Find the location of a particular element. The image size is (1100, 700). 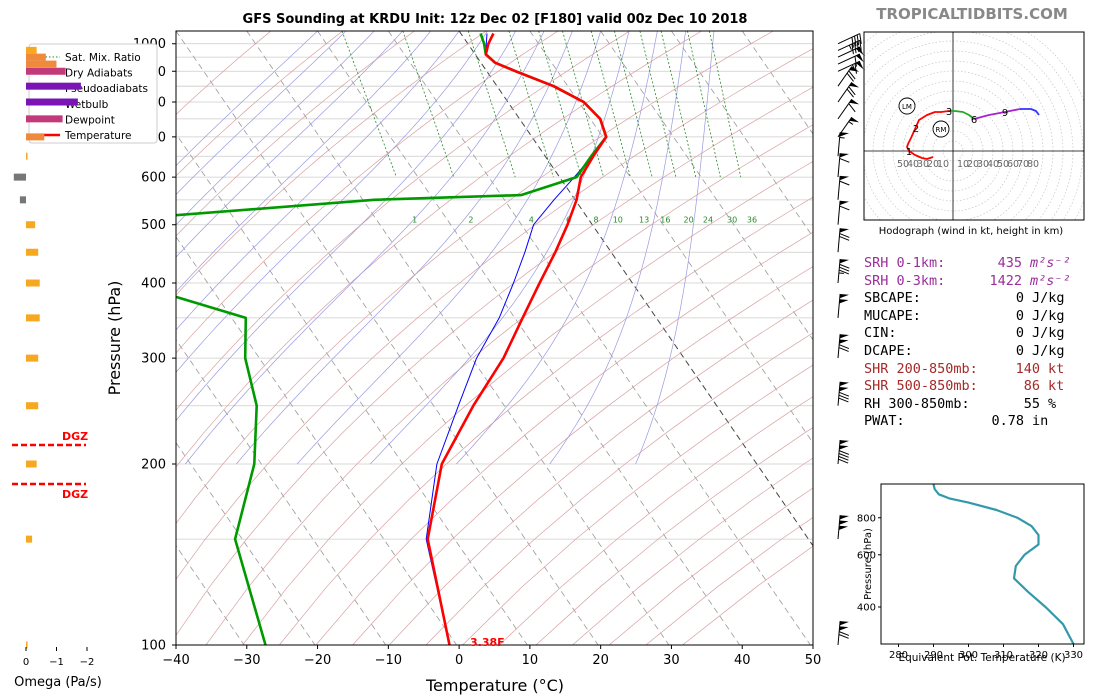

theta-x-tick-label: 320 is located at coordinates (1038, 655).